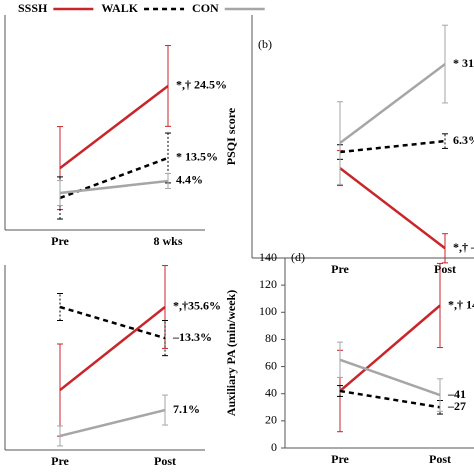 Image resolution: width=474 pixels, height=474 pixels. I want to click on annotation: *,† –, so click(463, 247).